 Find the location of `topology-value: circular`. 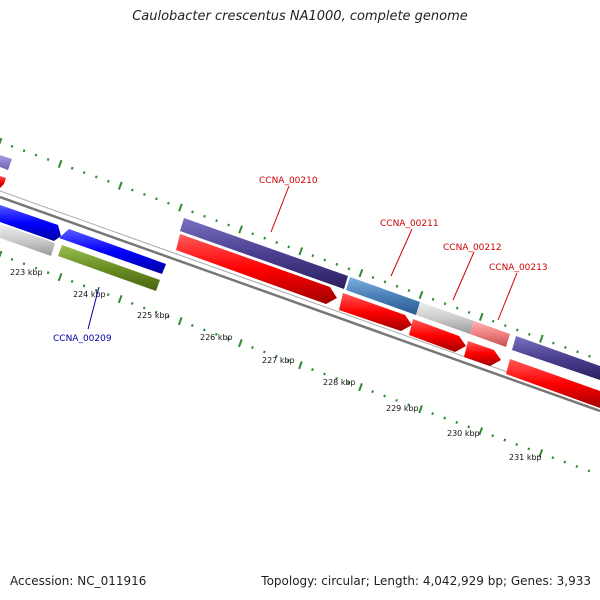

topology-value: circular is located at coordinates (343, 581).